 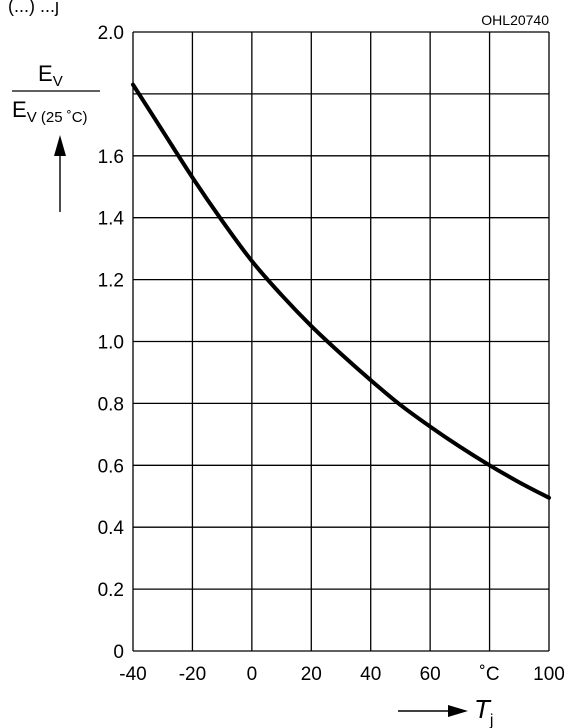 What do you see at coordinates (430, 674) in the screenshot?
I see `x-tick-label: 60` at bounding box center [430, 674].